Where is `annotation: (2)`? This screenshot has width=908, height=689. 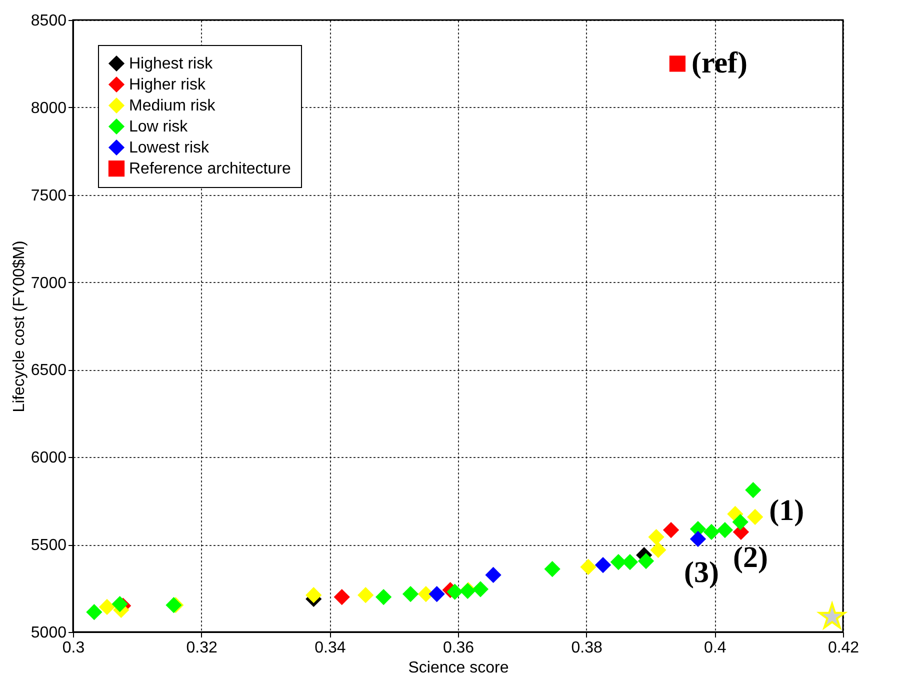
annotation: (2) is located at coordinates (750, 557).